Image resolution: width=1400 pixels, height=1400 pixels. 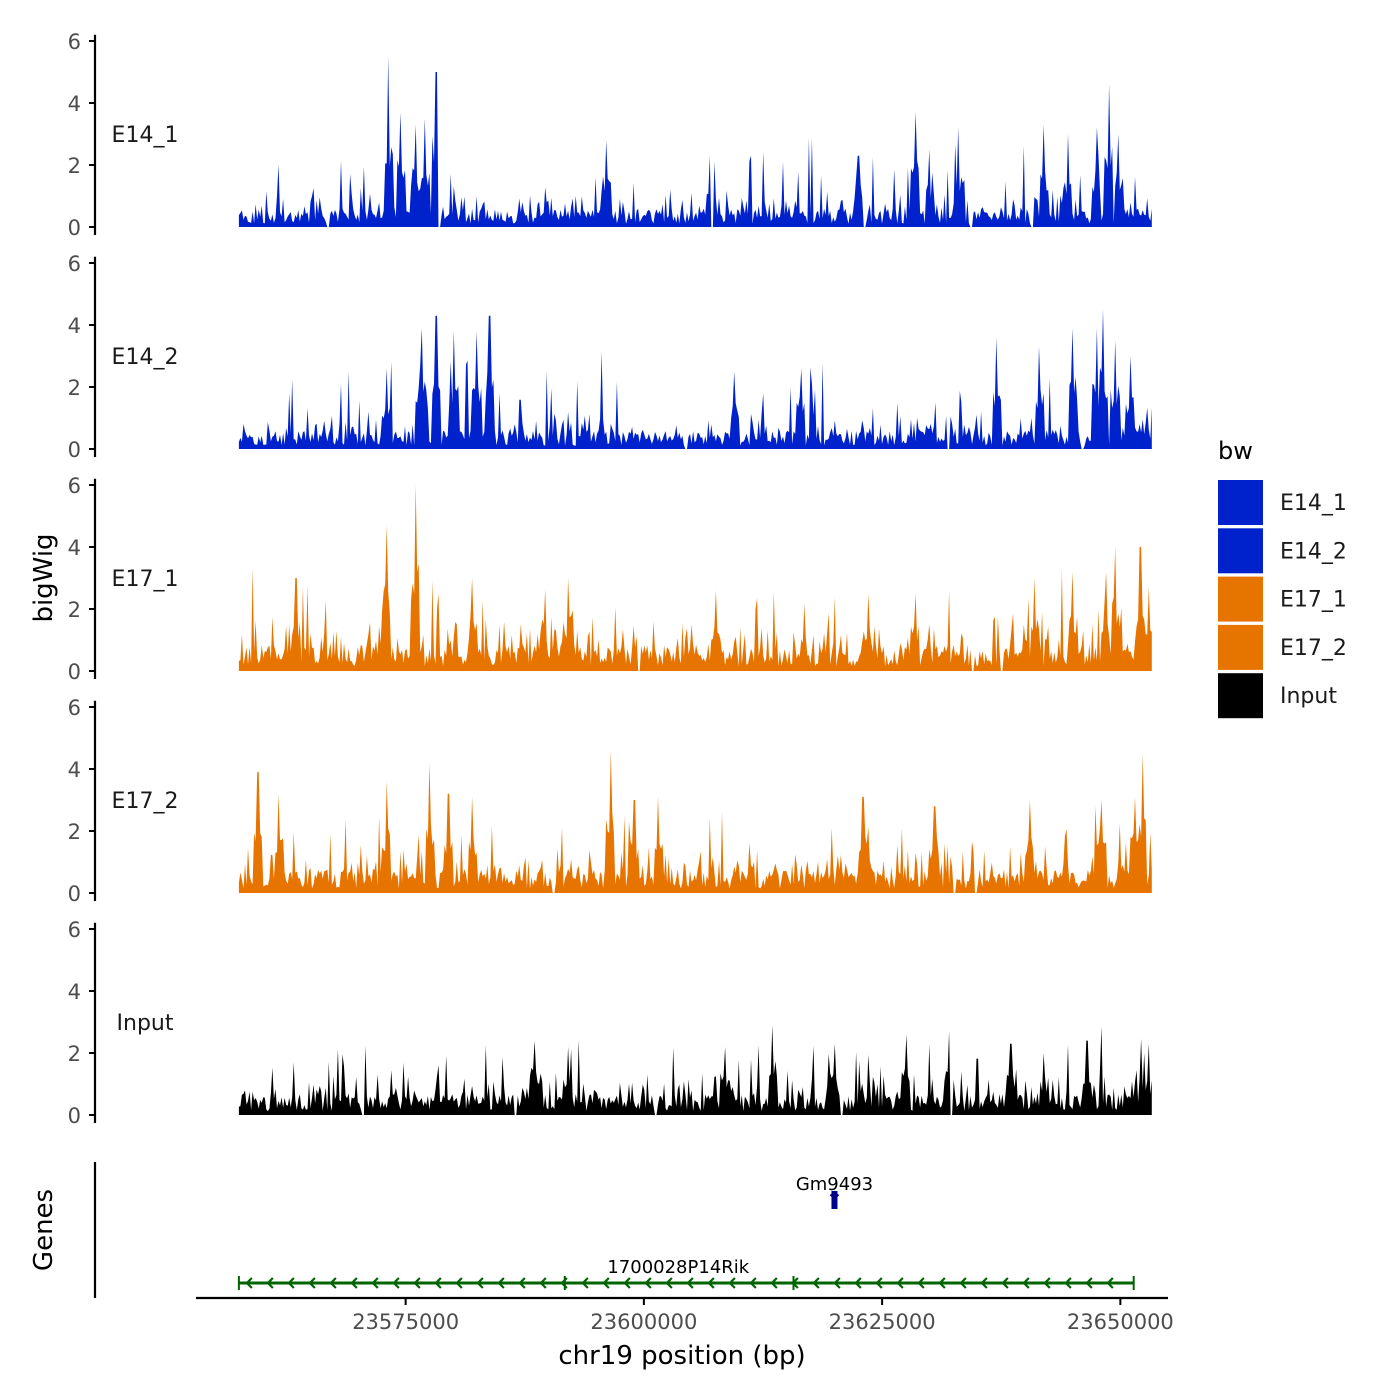 I want to click on legend-label: E17_1, so click(x=1313, y=600).